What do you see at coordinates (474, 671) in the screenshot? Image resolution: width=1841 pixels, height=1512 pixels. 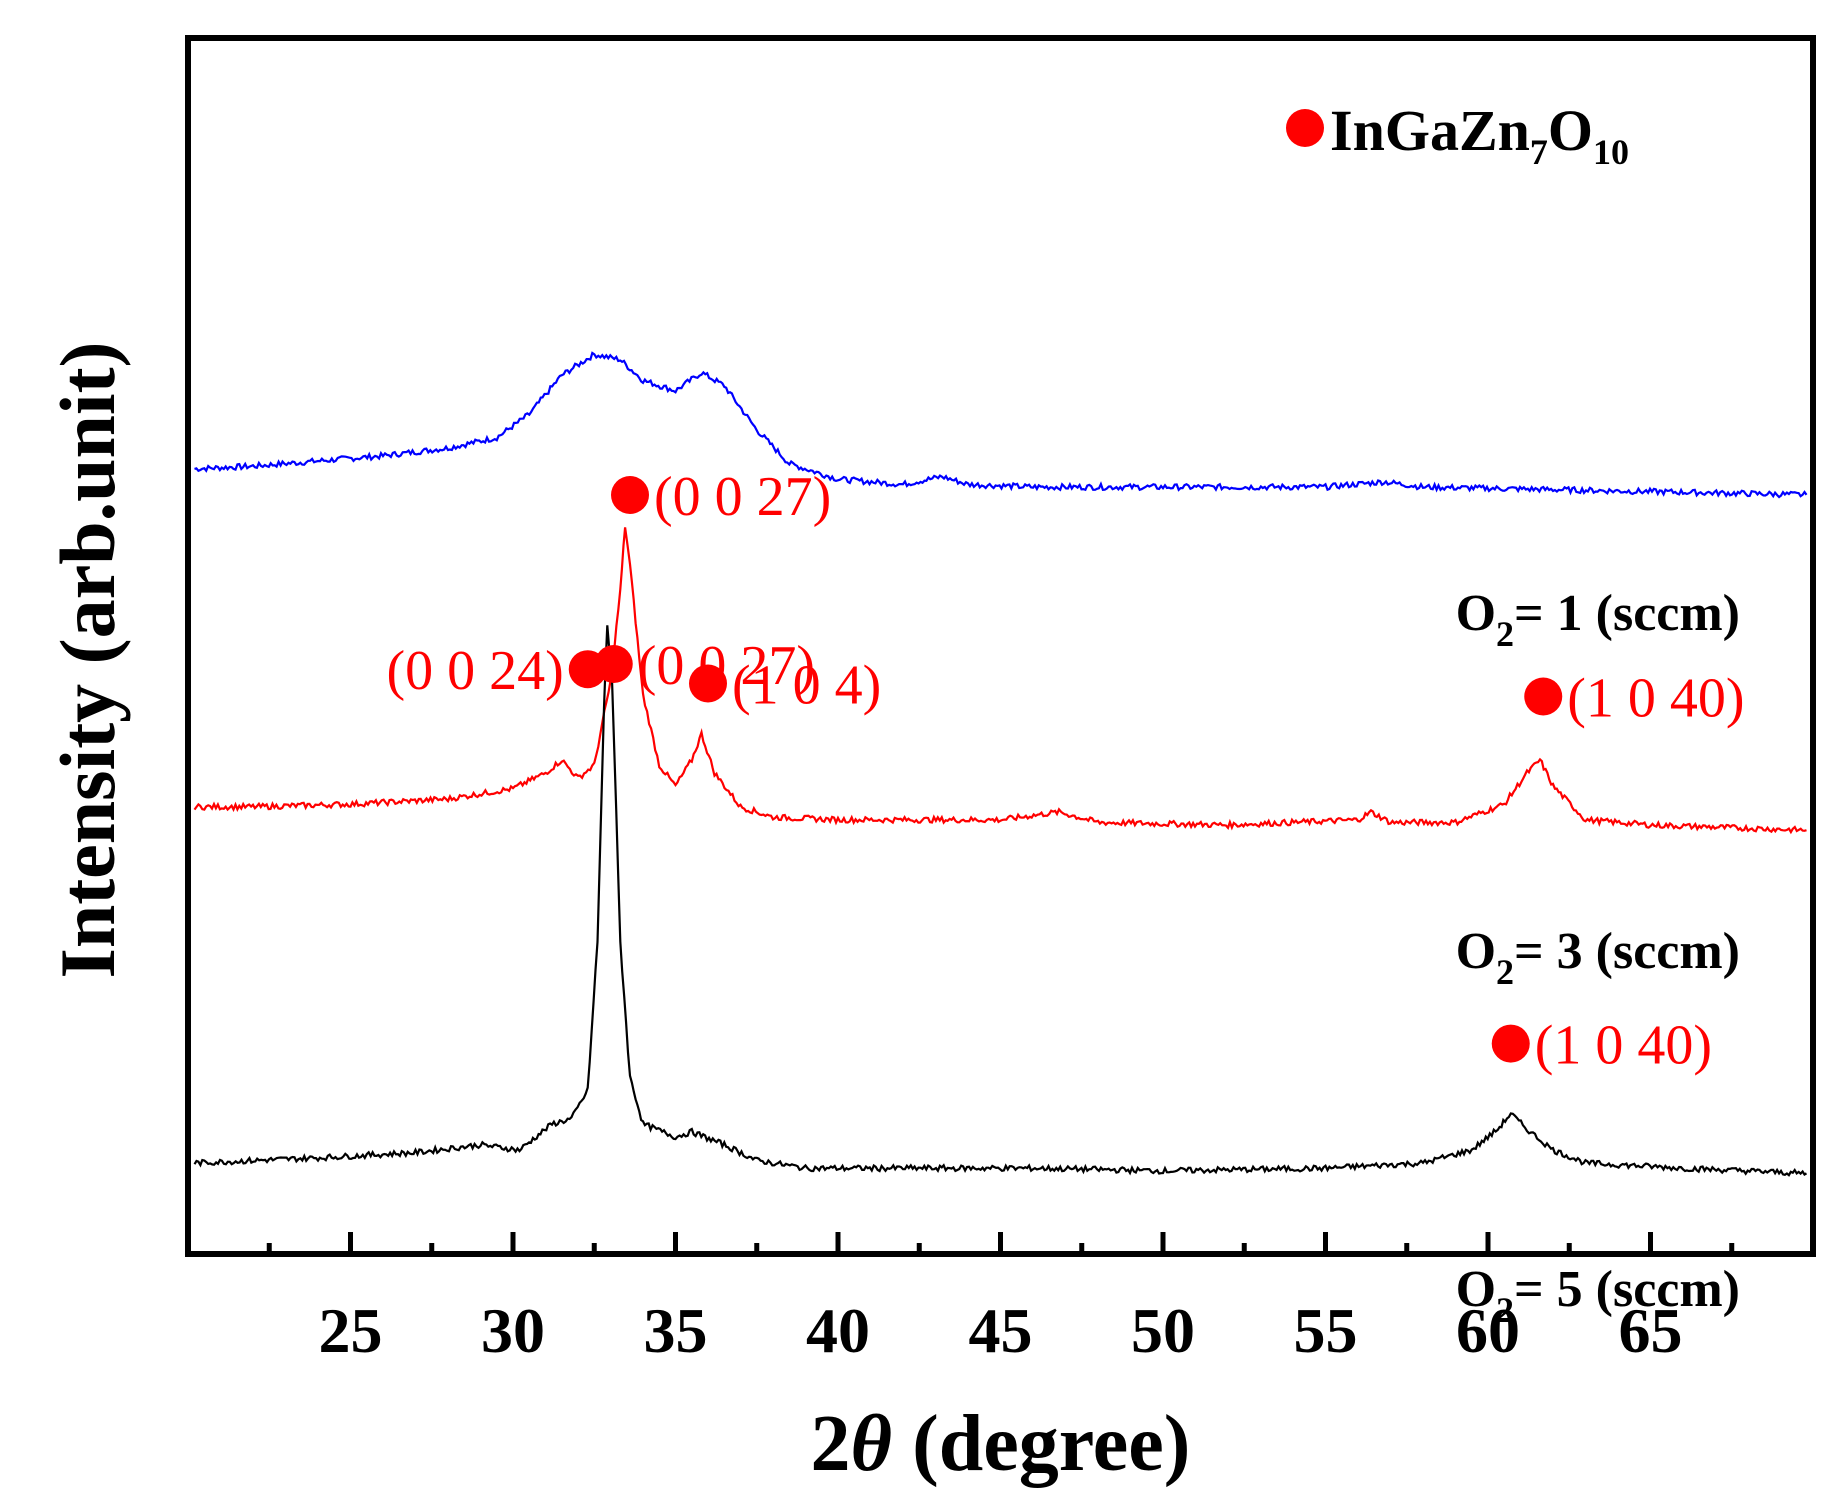 I see `peak-label: (0 0 24)` at bounding box center [474, 671].